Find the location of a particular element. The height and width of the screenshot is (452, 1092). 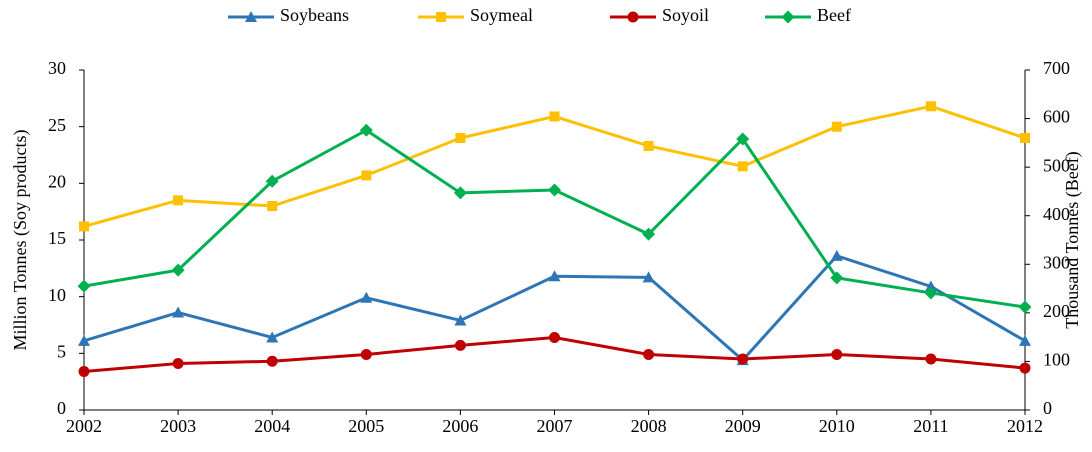

legend-label: Soyoil is located at coordinates (685, 15).